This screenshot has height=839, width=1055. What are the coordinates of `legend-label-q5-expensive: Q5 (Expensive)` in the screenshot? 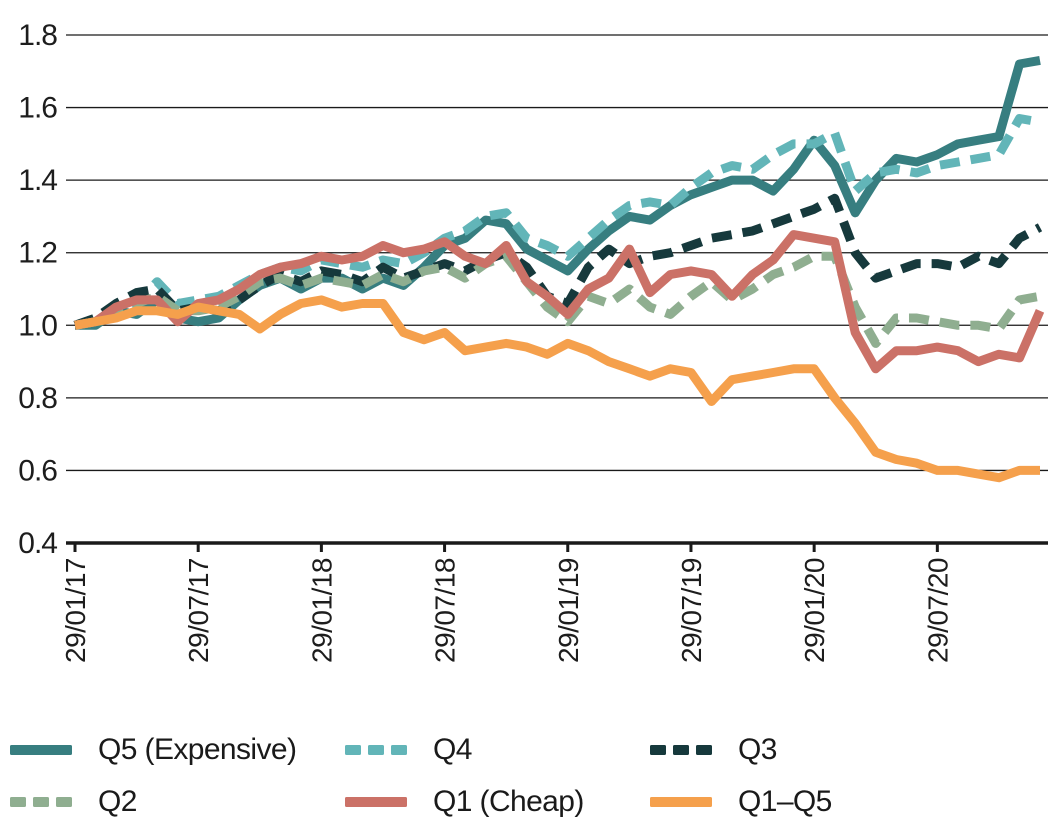 It's located at (197, 749).